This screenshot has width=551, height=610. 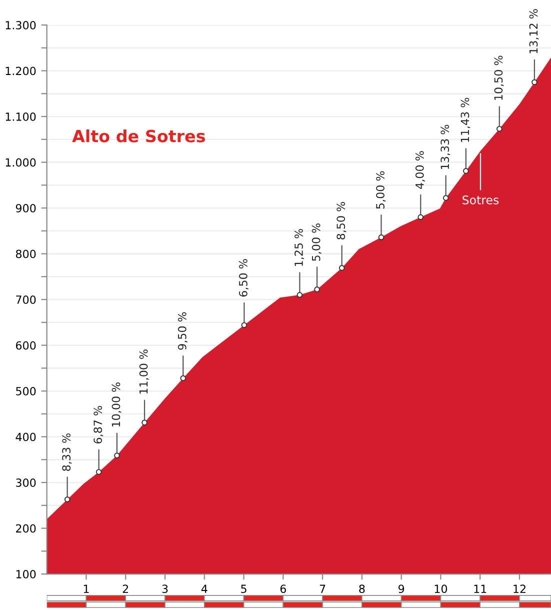 What do you see at coordinates (341, 221) in the screenshot?
I see `annotation: 8,50 %` at bounding box center [341, 221].